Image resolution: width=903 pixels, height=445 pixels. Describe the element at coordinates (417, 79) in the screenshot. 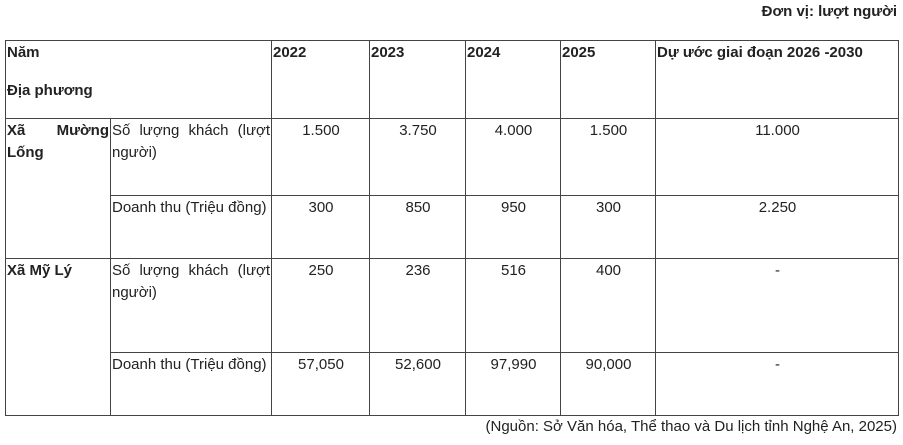

I see `column-header: 2023` at that location.